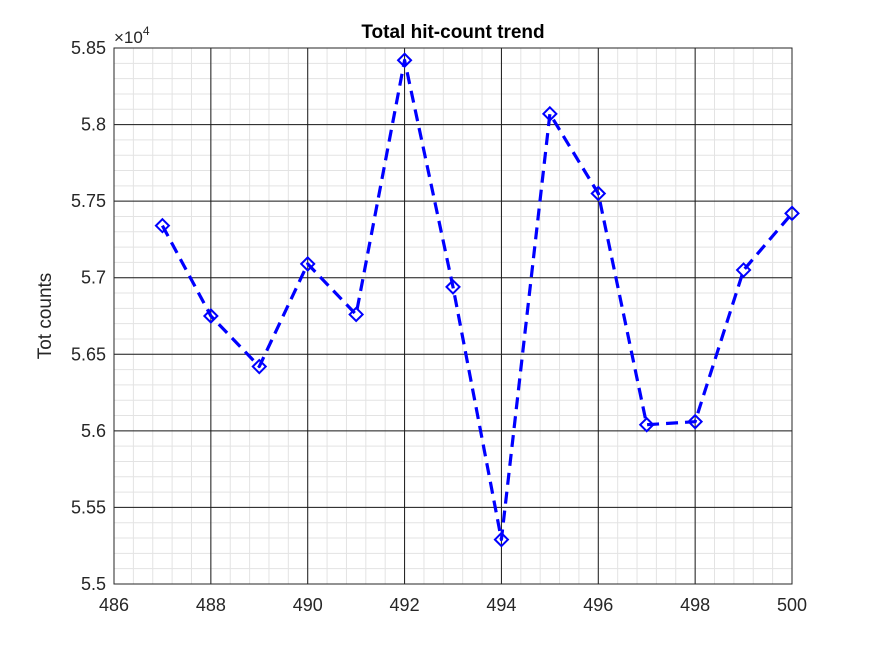 The width and height of the screenshot is (875, 656). Describe the element at coordinates (93, 125) in the screenshot. I see `y-tick-label: 5.8` at that location.